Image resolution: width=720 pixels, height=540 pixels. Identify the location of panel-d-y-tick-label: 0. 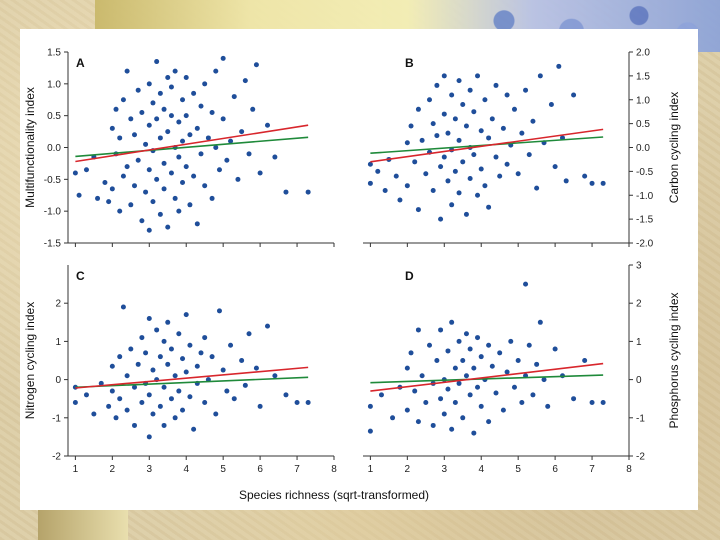
(639, 380).